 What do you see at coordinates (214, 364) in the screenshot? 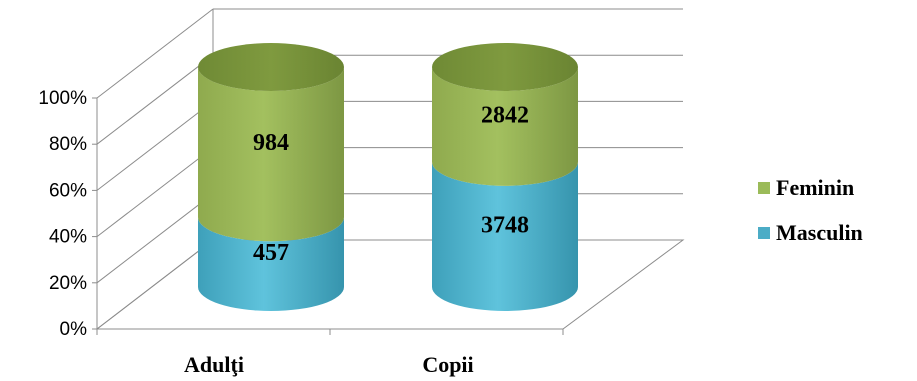
I see `x-category-label: Adulţi` at bounding box center [214, 364].